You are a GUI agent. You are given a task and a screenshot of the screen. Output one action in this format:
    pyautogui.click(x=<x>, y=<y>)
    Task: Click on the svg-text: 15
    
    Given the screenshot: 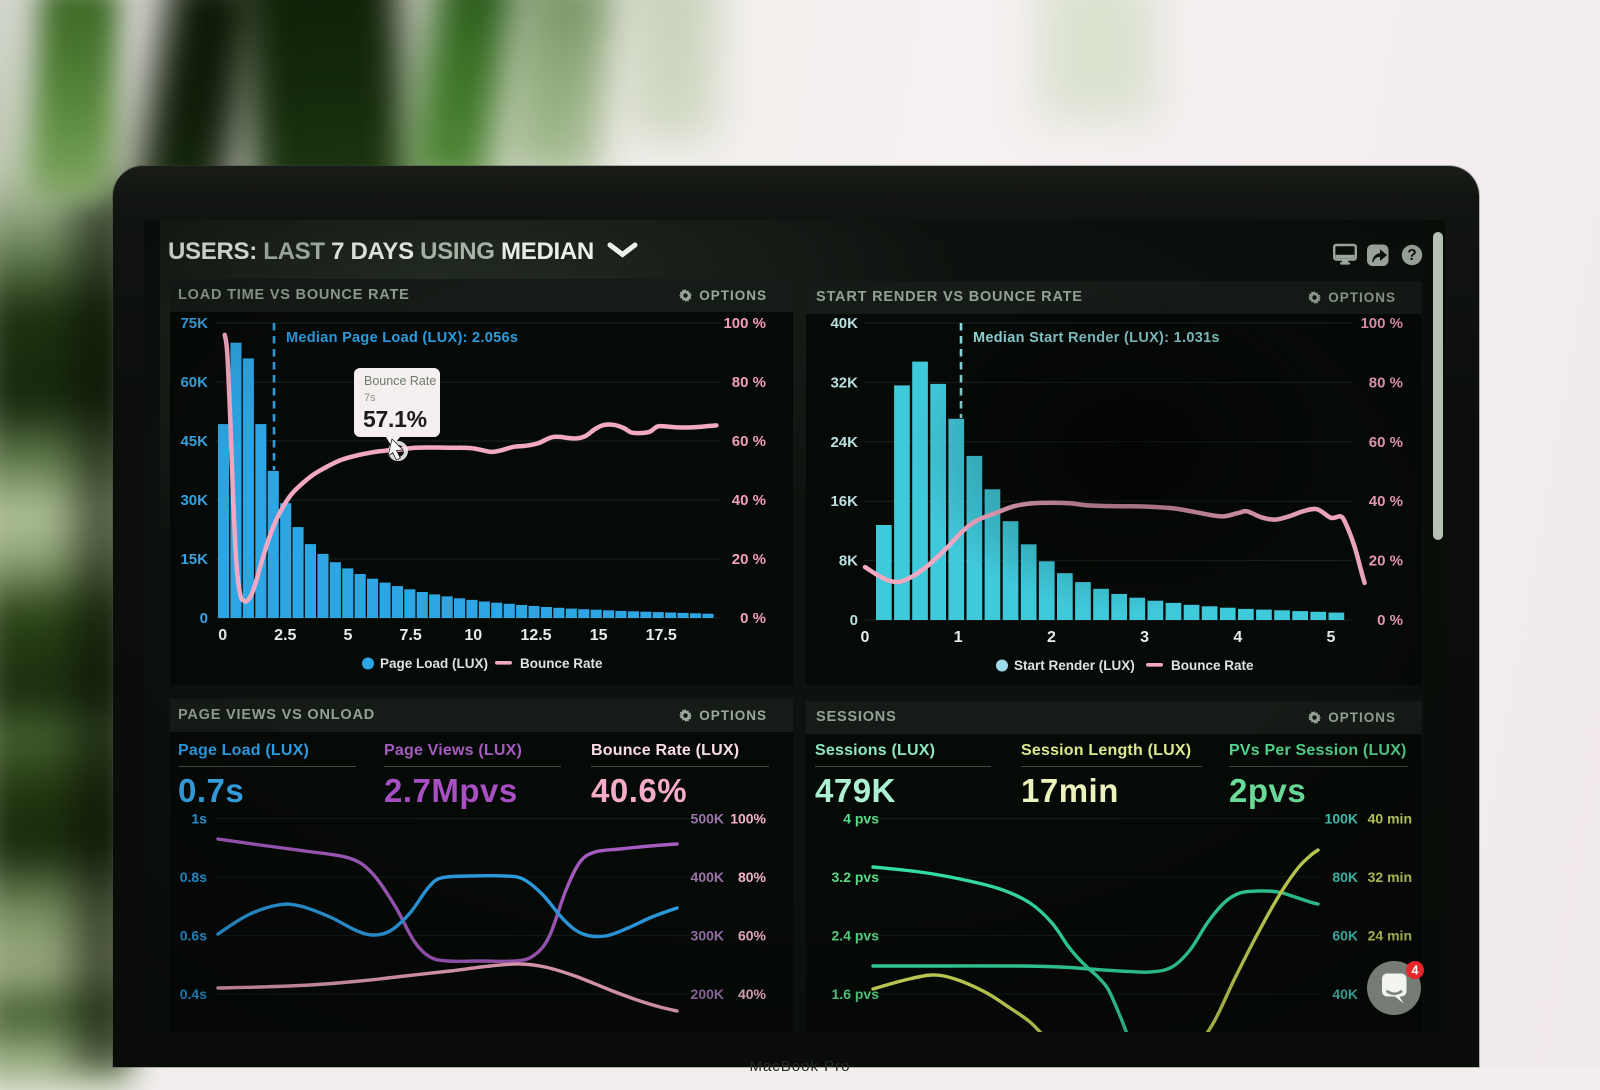 What is the action you would take?
    pyautogui.click(x=599, y=635)
    